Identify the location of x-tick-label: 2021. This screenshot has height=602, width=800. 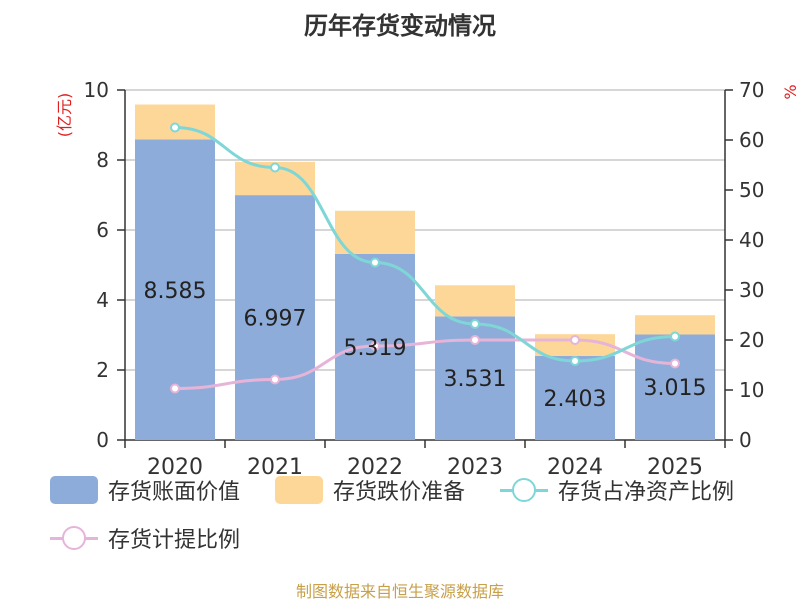
(275, 467).